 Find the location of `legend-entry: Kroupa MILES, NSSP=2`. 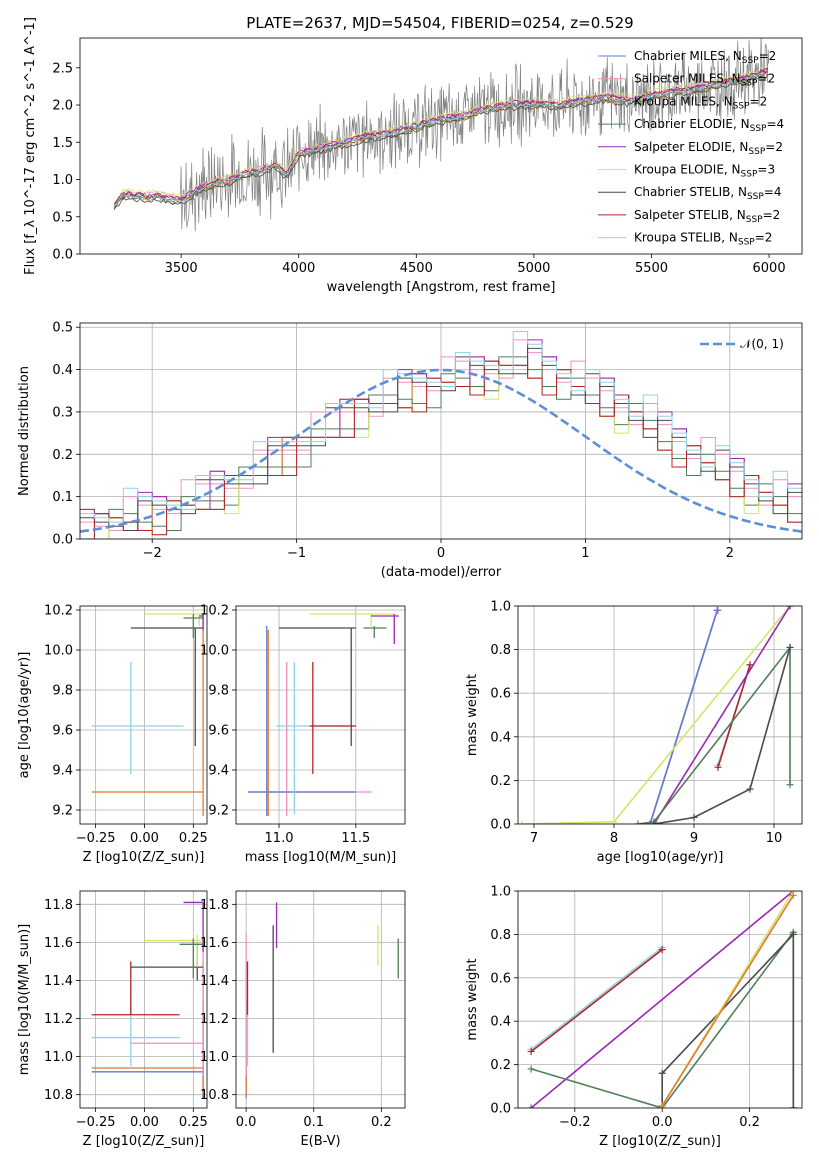

legend-entry: Kroupa MILES, NSSP=2 is located at coordinates (700, 102).